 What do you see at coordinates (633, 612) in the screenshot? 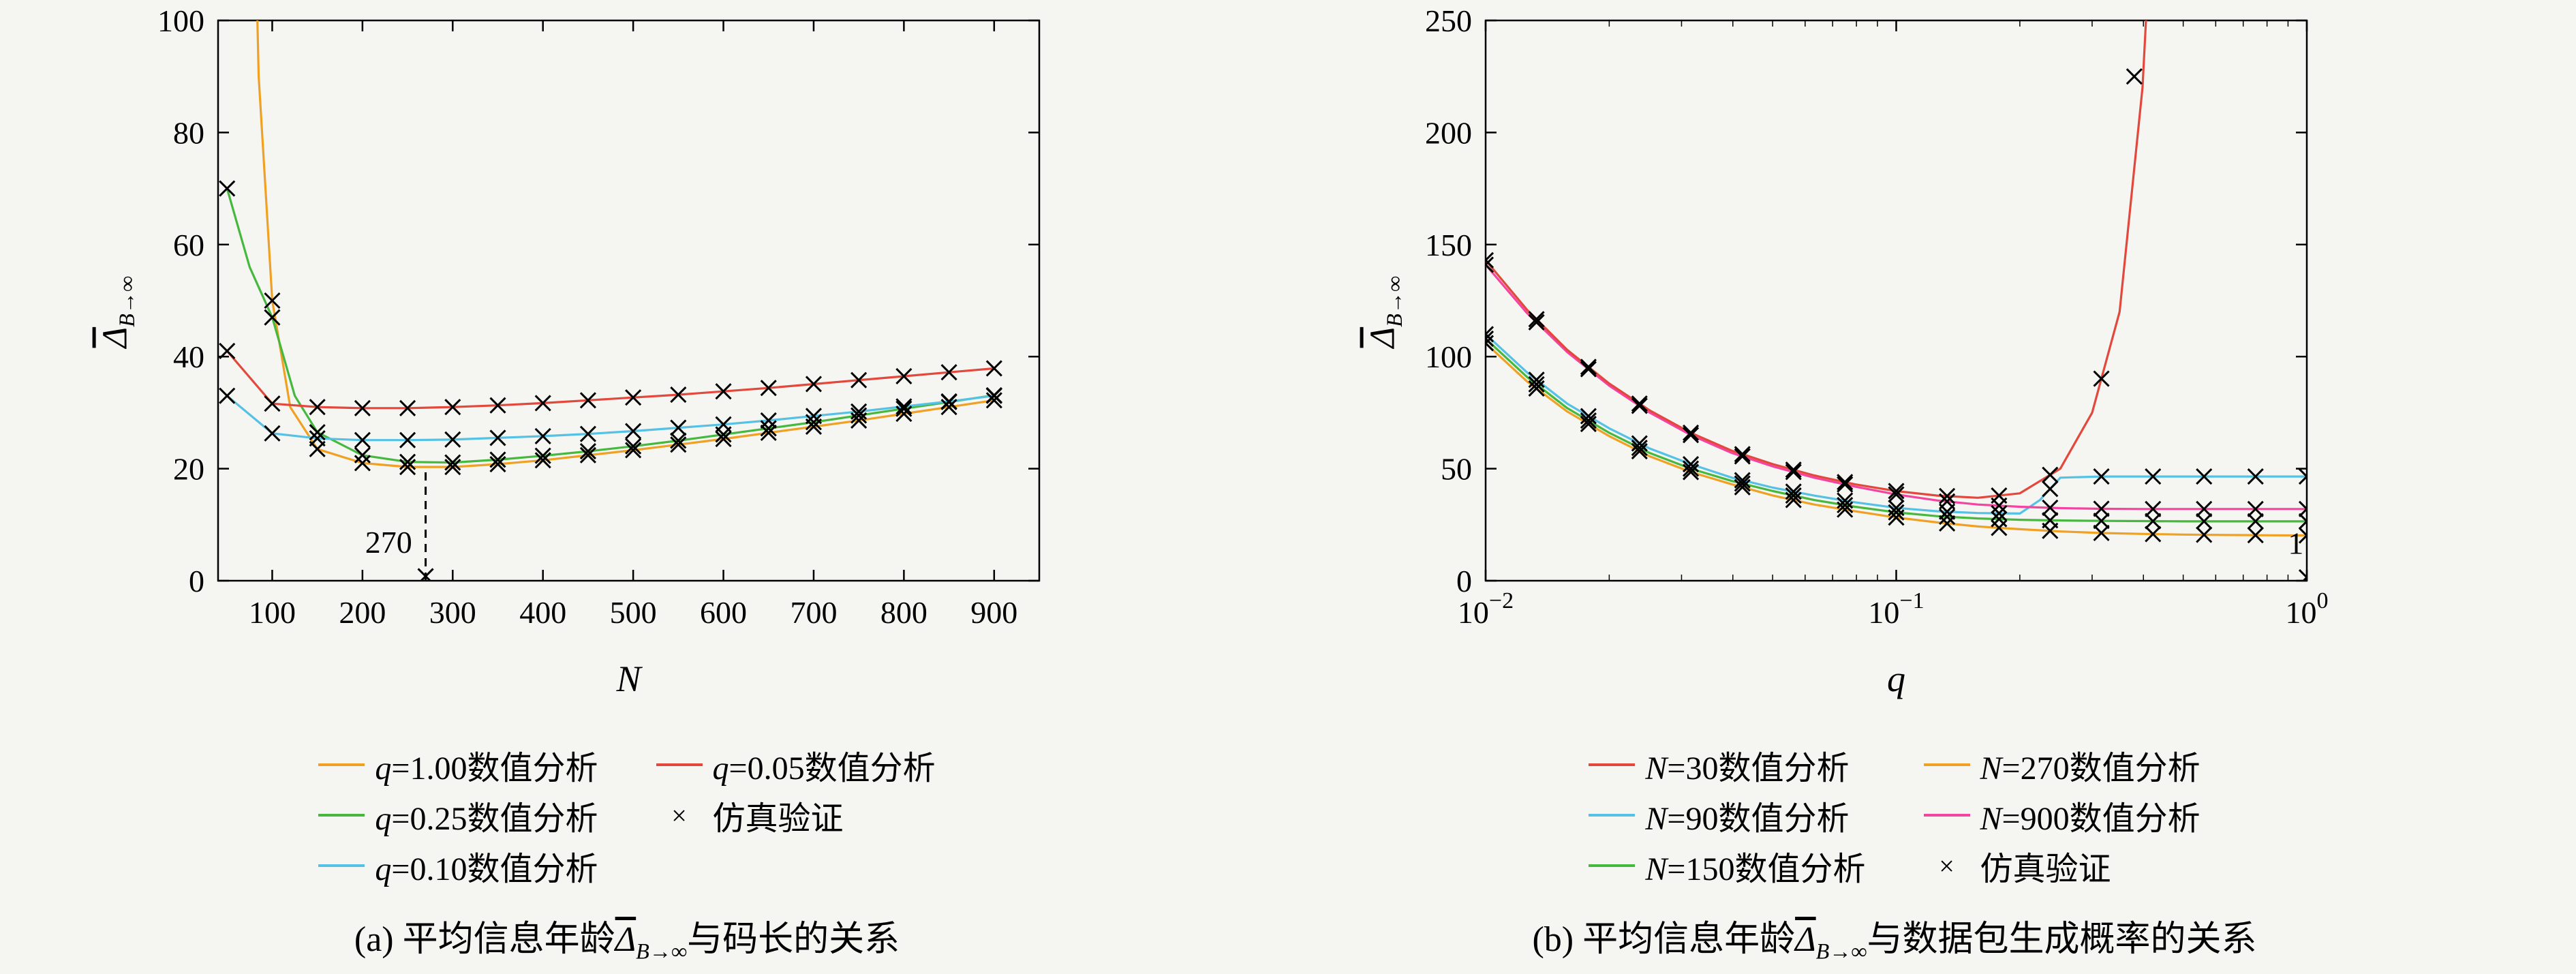
I see `x-tick-label: 500` at bounding box center [633, 612].